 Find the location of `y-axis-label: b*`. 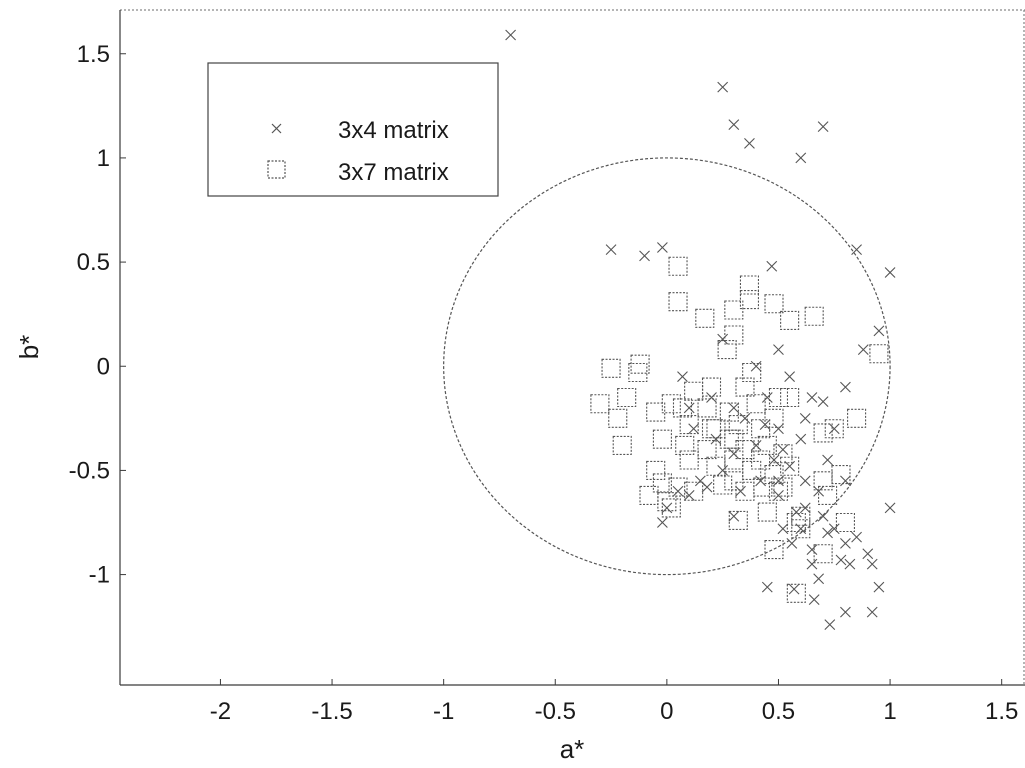

y-axis-label: b* is located at coordinates (29, 347).